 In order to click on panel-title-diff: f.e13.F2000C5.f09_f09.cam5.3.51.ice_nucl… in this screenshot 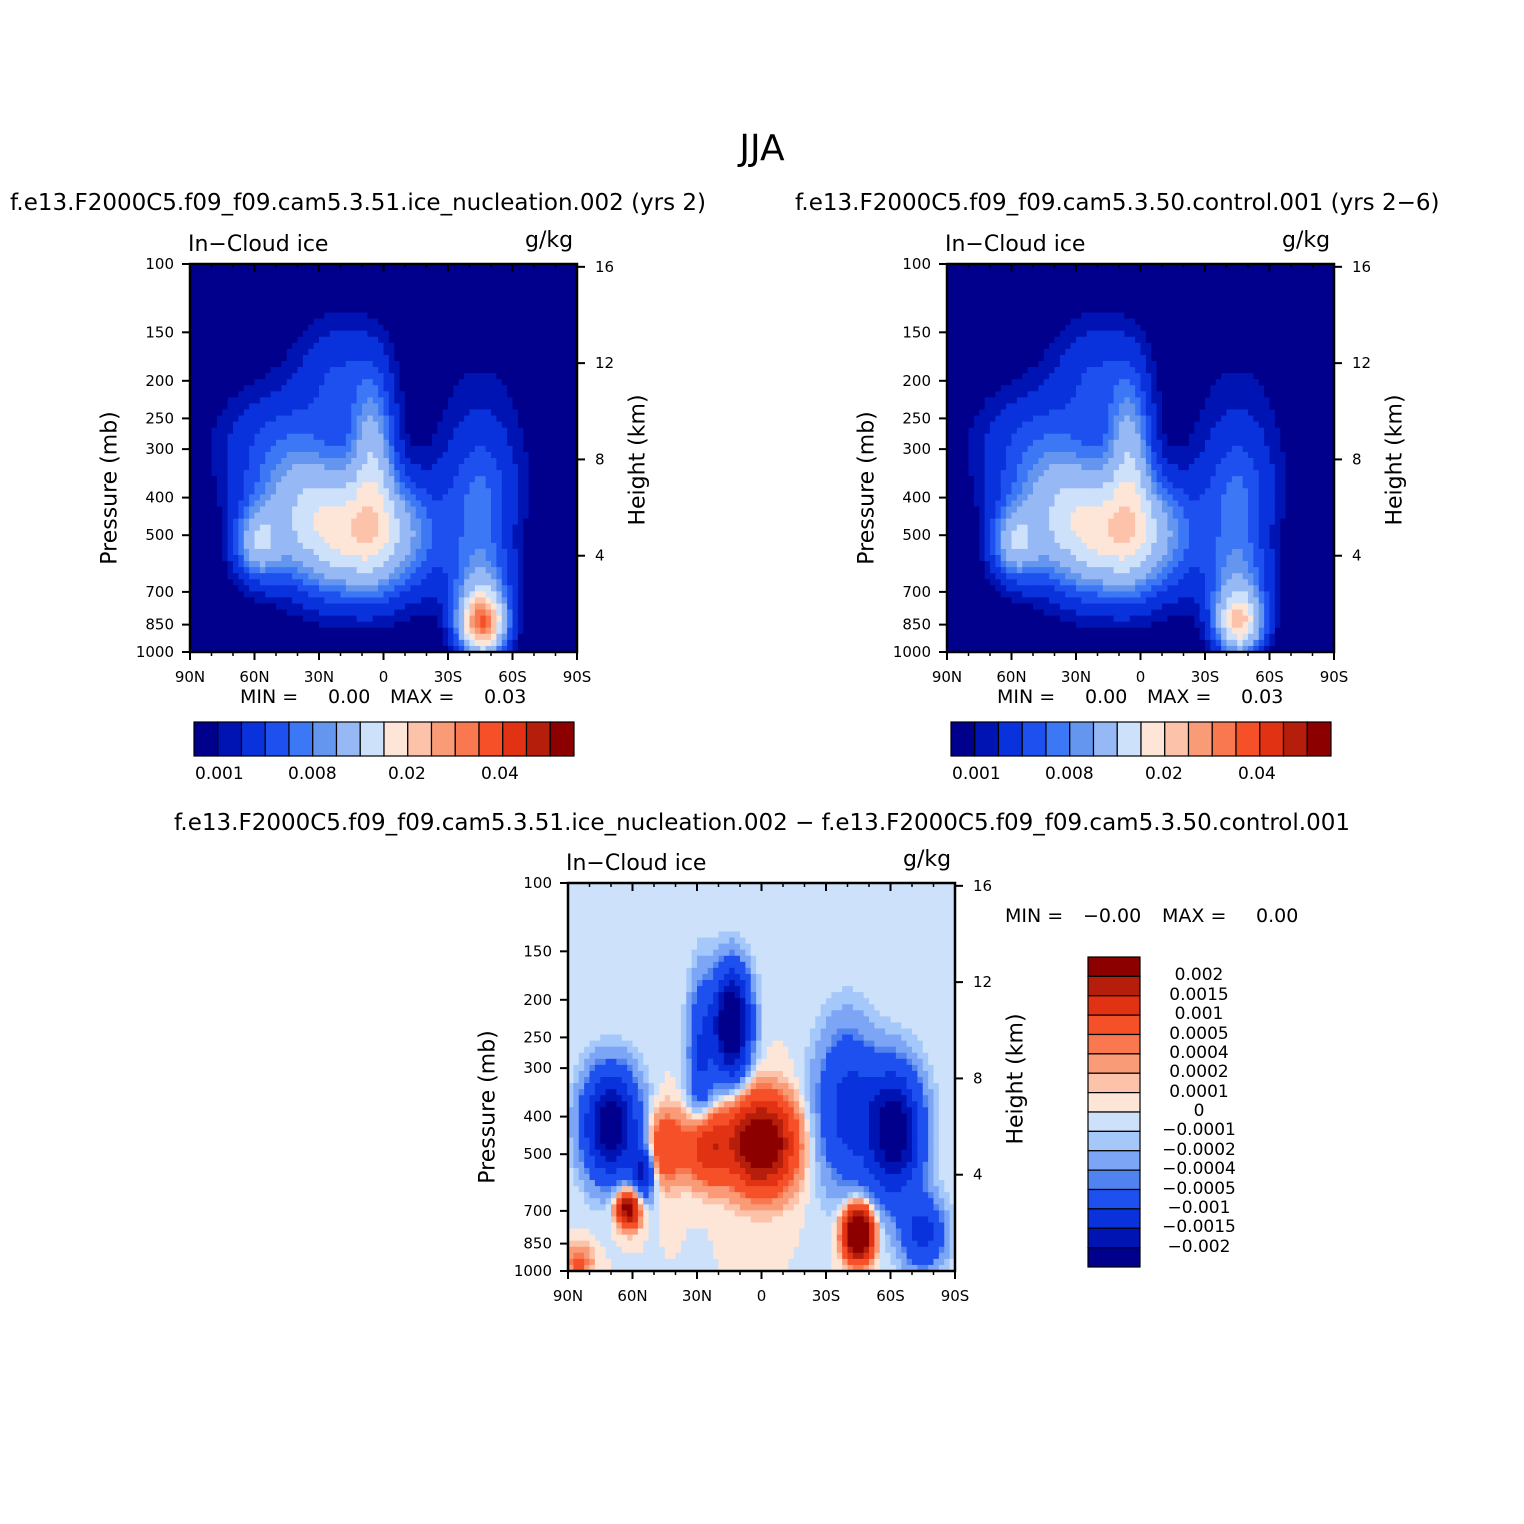, I will do `click(762, 823)`.